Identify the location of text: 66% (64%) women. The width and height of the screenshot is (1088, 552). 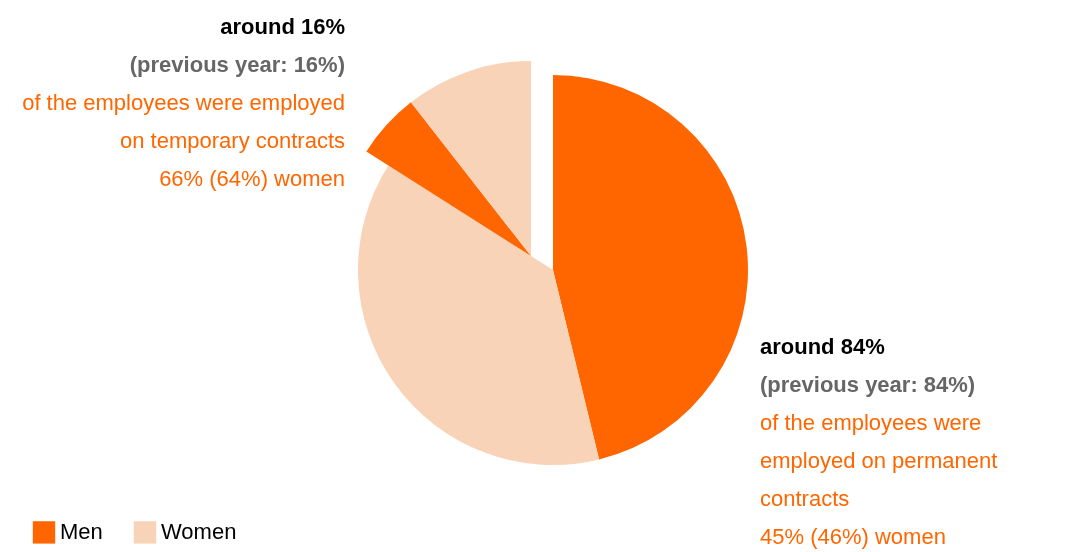
(251, 179).